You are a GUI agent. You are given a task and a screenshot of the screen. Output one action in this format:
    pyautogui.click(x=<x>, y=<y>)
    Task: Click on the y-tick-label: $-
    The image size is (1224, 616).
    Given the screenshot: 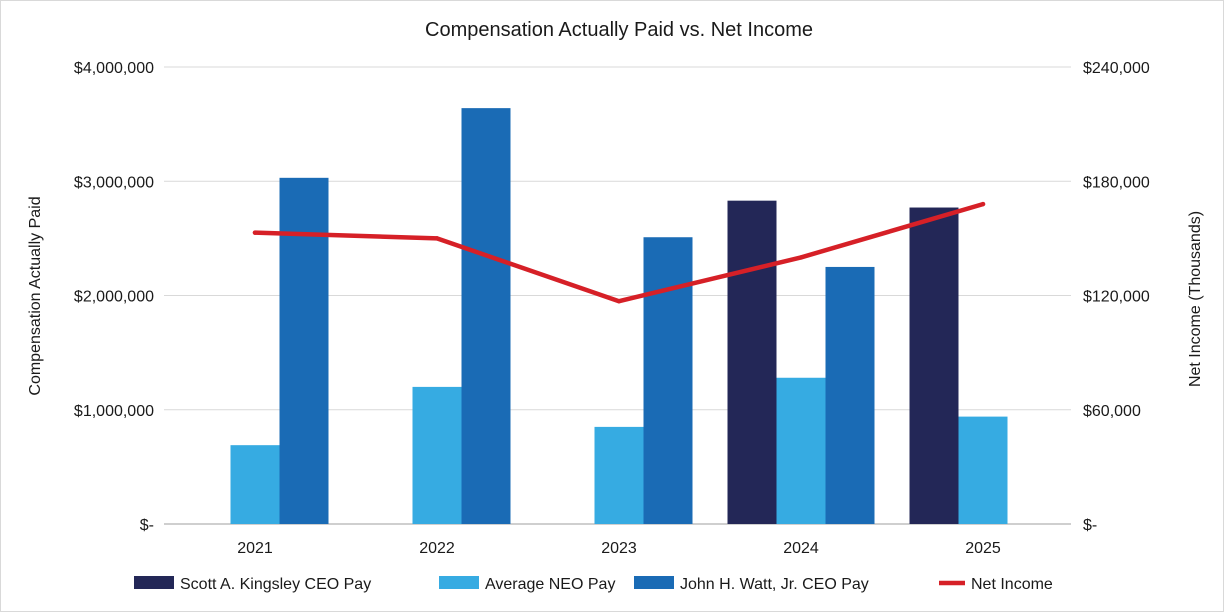 What is the action you would take?
    pyautogui.click(x=147, y=525)
    